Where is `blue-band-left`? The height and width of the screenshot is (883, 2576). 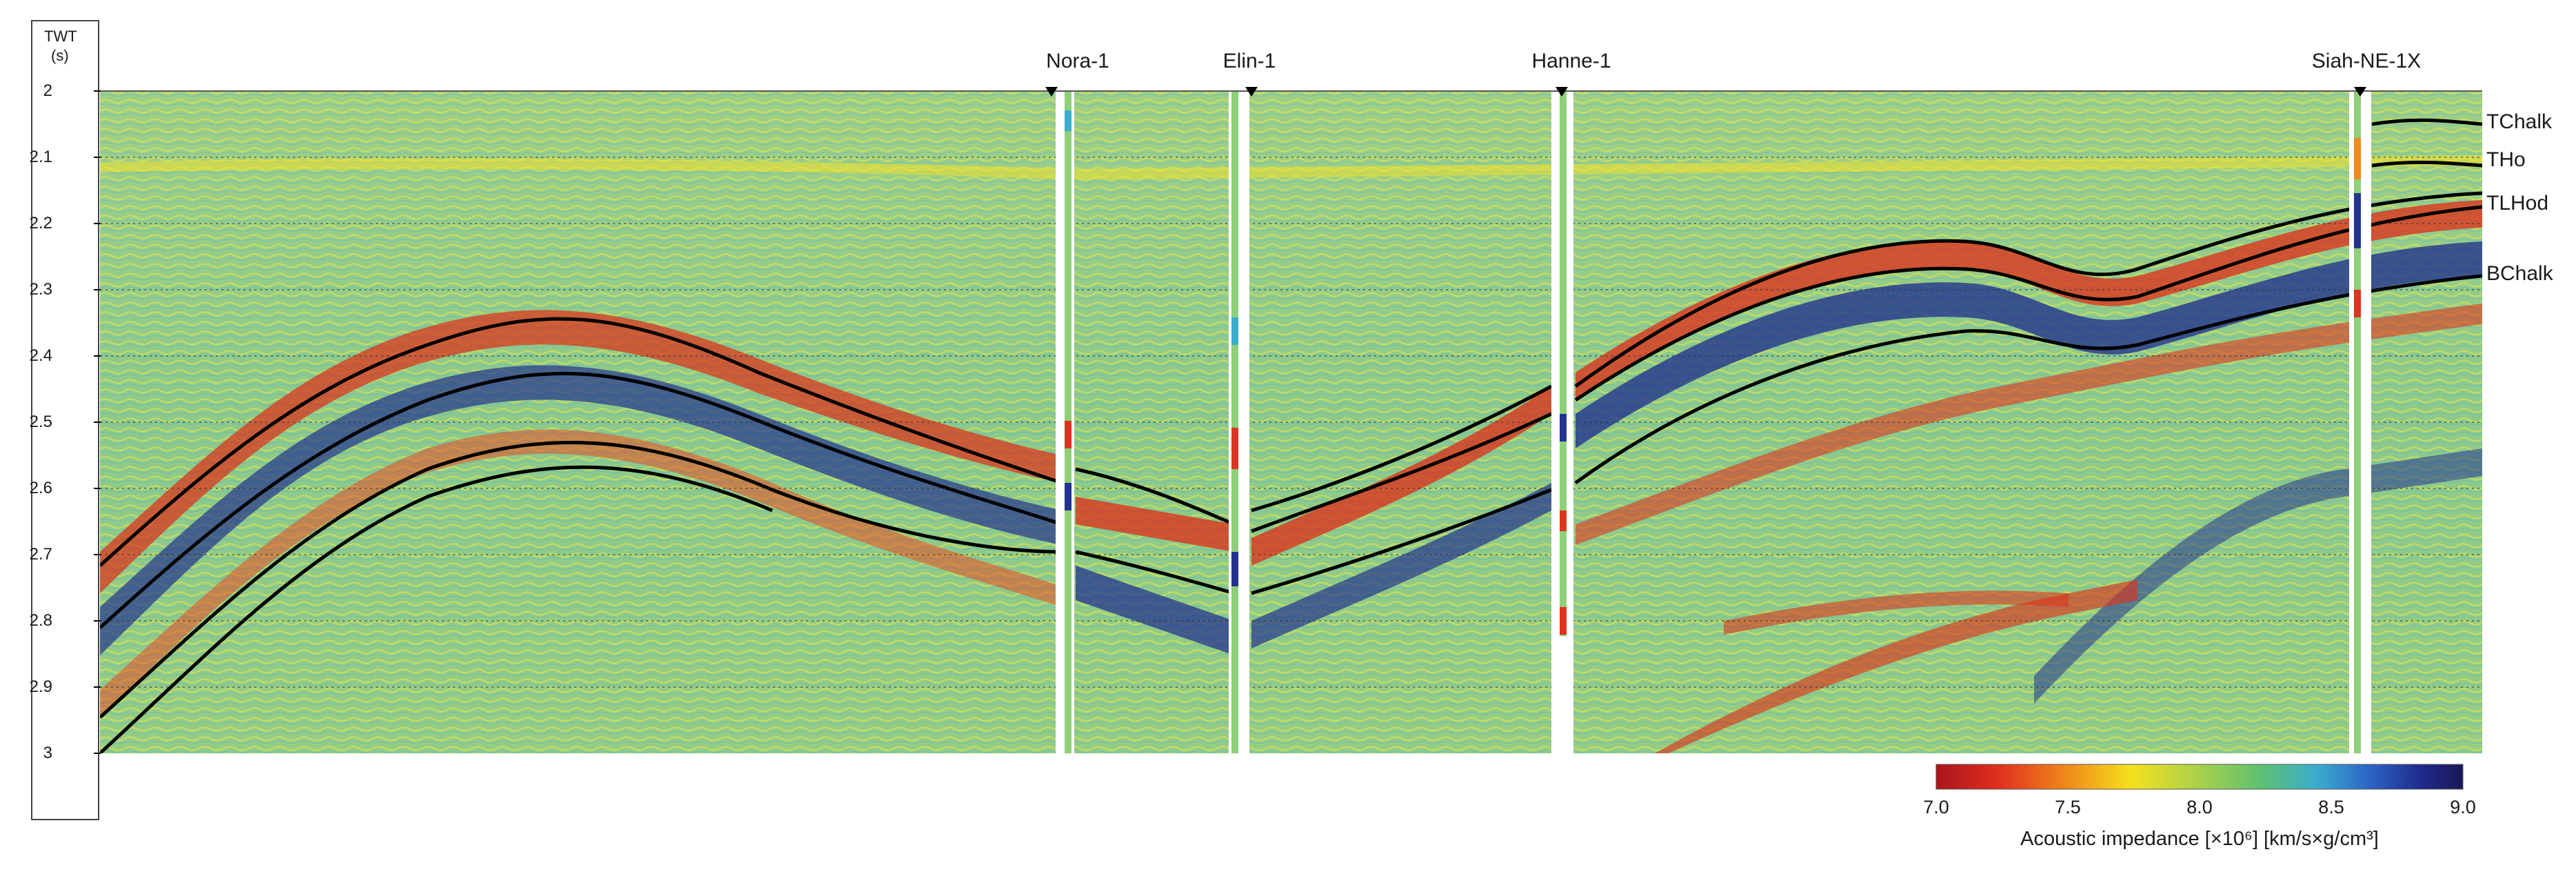
blue-band-left is located at coordinates (581, 510).